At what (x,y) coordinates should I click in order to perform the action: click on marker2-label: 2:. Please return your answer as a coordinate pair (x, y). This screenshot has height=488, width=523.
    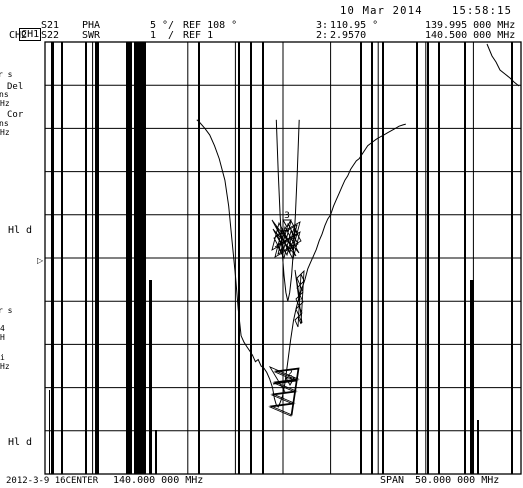
    Looking at the image, I should click on (322, 35).